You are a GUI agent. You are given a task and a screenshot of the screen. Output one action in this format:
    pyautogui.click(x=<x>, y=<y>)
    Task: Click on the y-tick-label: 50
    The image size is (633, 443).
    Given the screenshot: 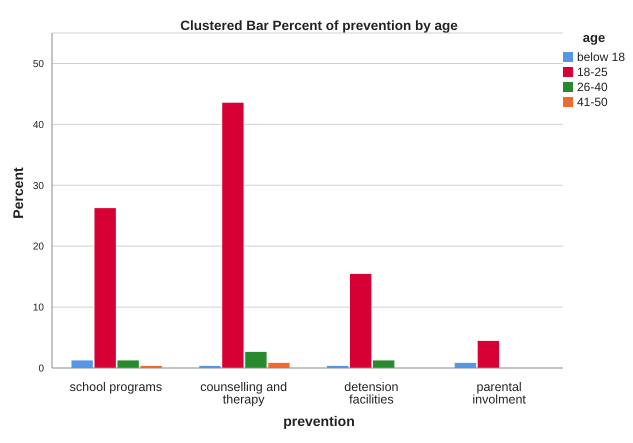 What is the action you would take?
    pyautogui.click(x=38, y=64)
    